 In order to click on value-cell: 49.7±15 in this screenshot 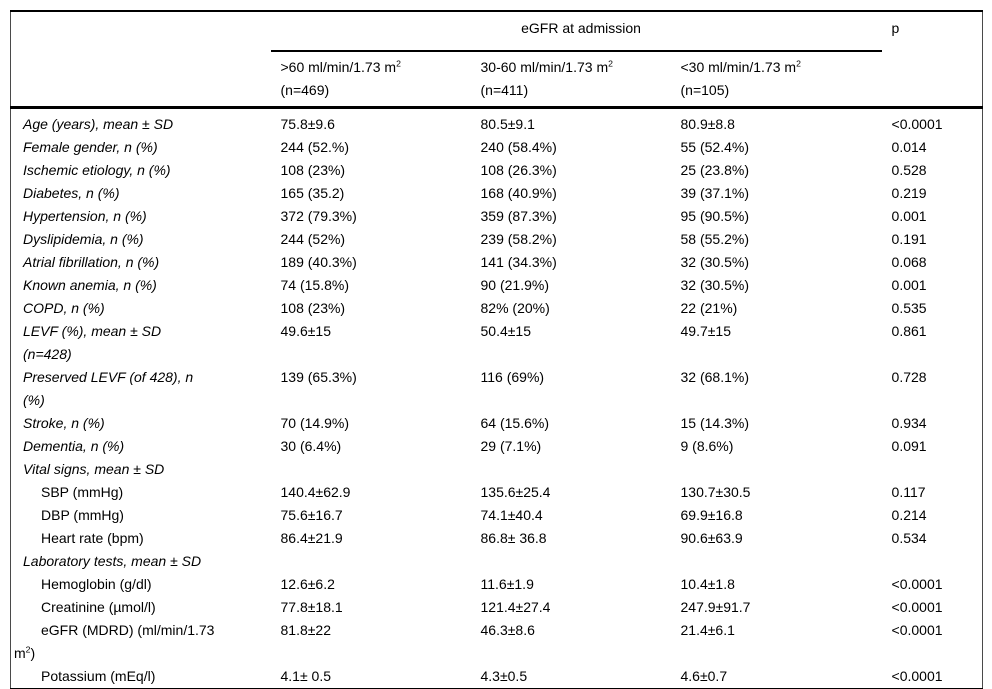, I will do `click(706, 331)`.